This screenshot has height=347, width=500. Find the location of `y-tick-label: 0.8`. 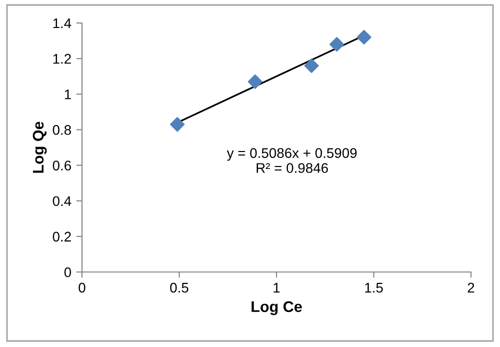

y-tick-label: 0.8 is located at coordinates (61, 130).